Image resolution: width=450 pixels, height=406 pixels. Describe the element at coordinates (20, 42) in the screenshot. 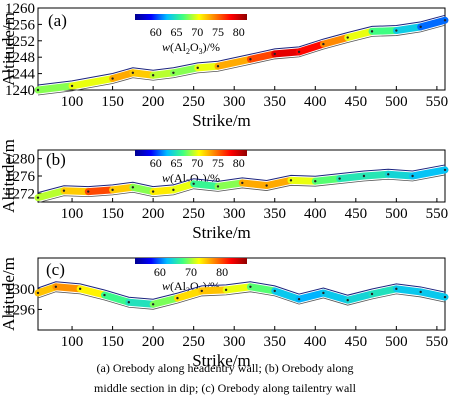

I see `y-tick-label: 1252` at that location.